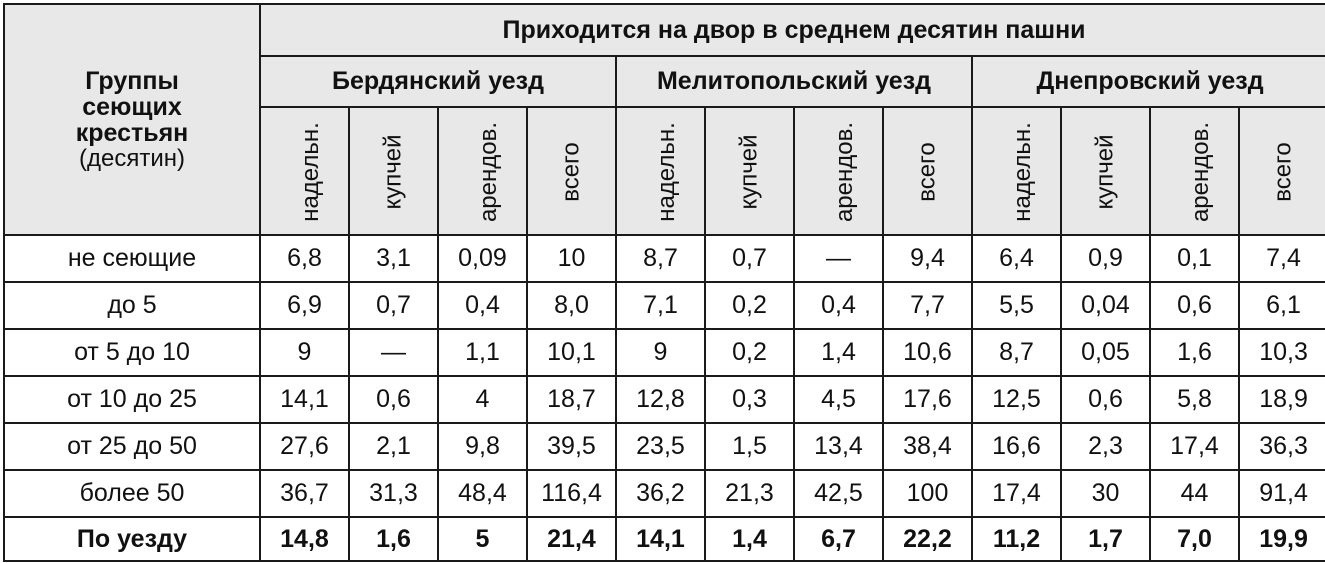  I want to click on value-cell: 1,7, so click(1105, 539).